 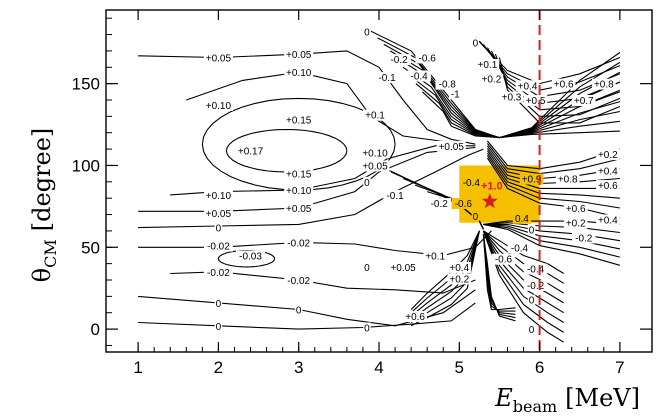 What do you see at coordinates (489, 201) in the screenshot?
I see `star-marker` at bounding box center [489, 201].